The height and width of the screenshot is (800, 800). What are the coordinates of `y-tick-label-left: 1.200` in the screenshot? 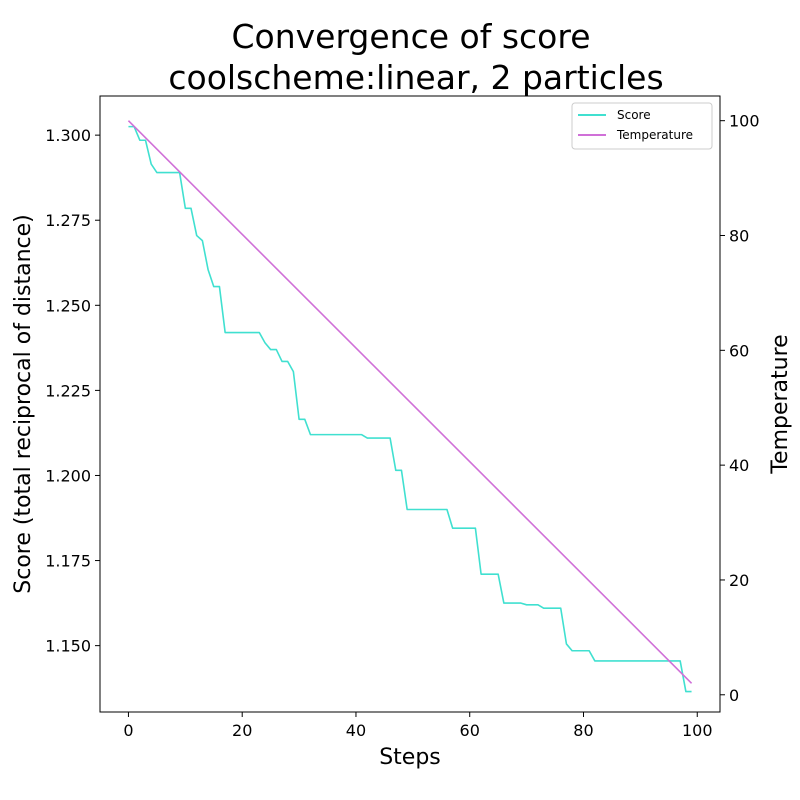 It's located at (68, 475).